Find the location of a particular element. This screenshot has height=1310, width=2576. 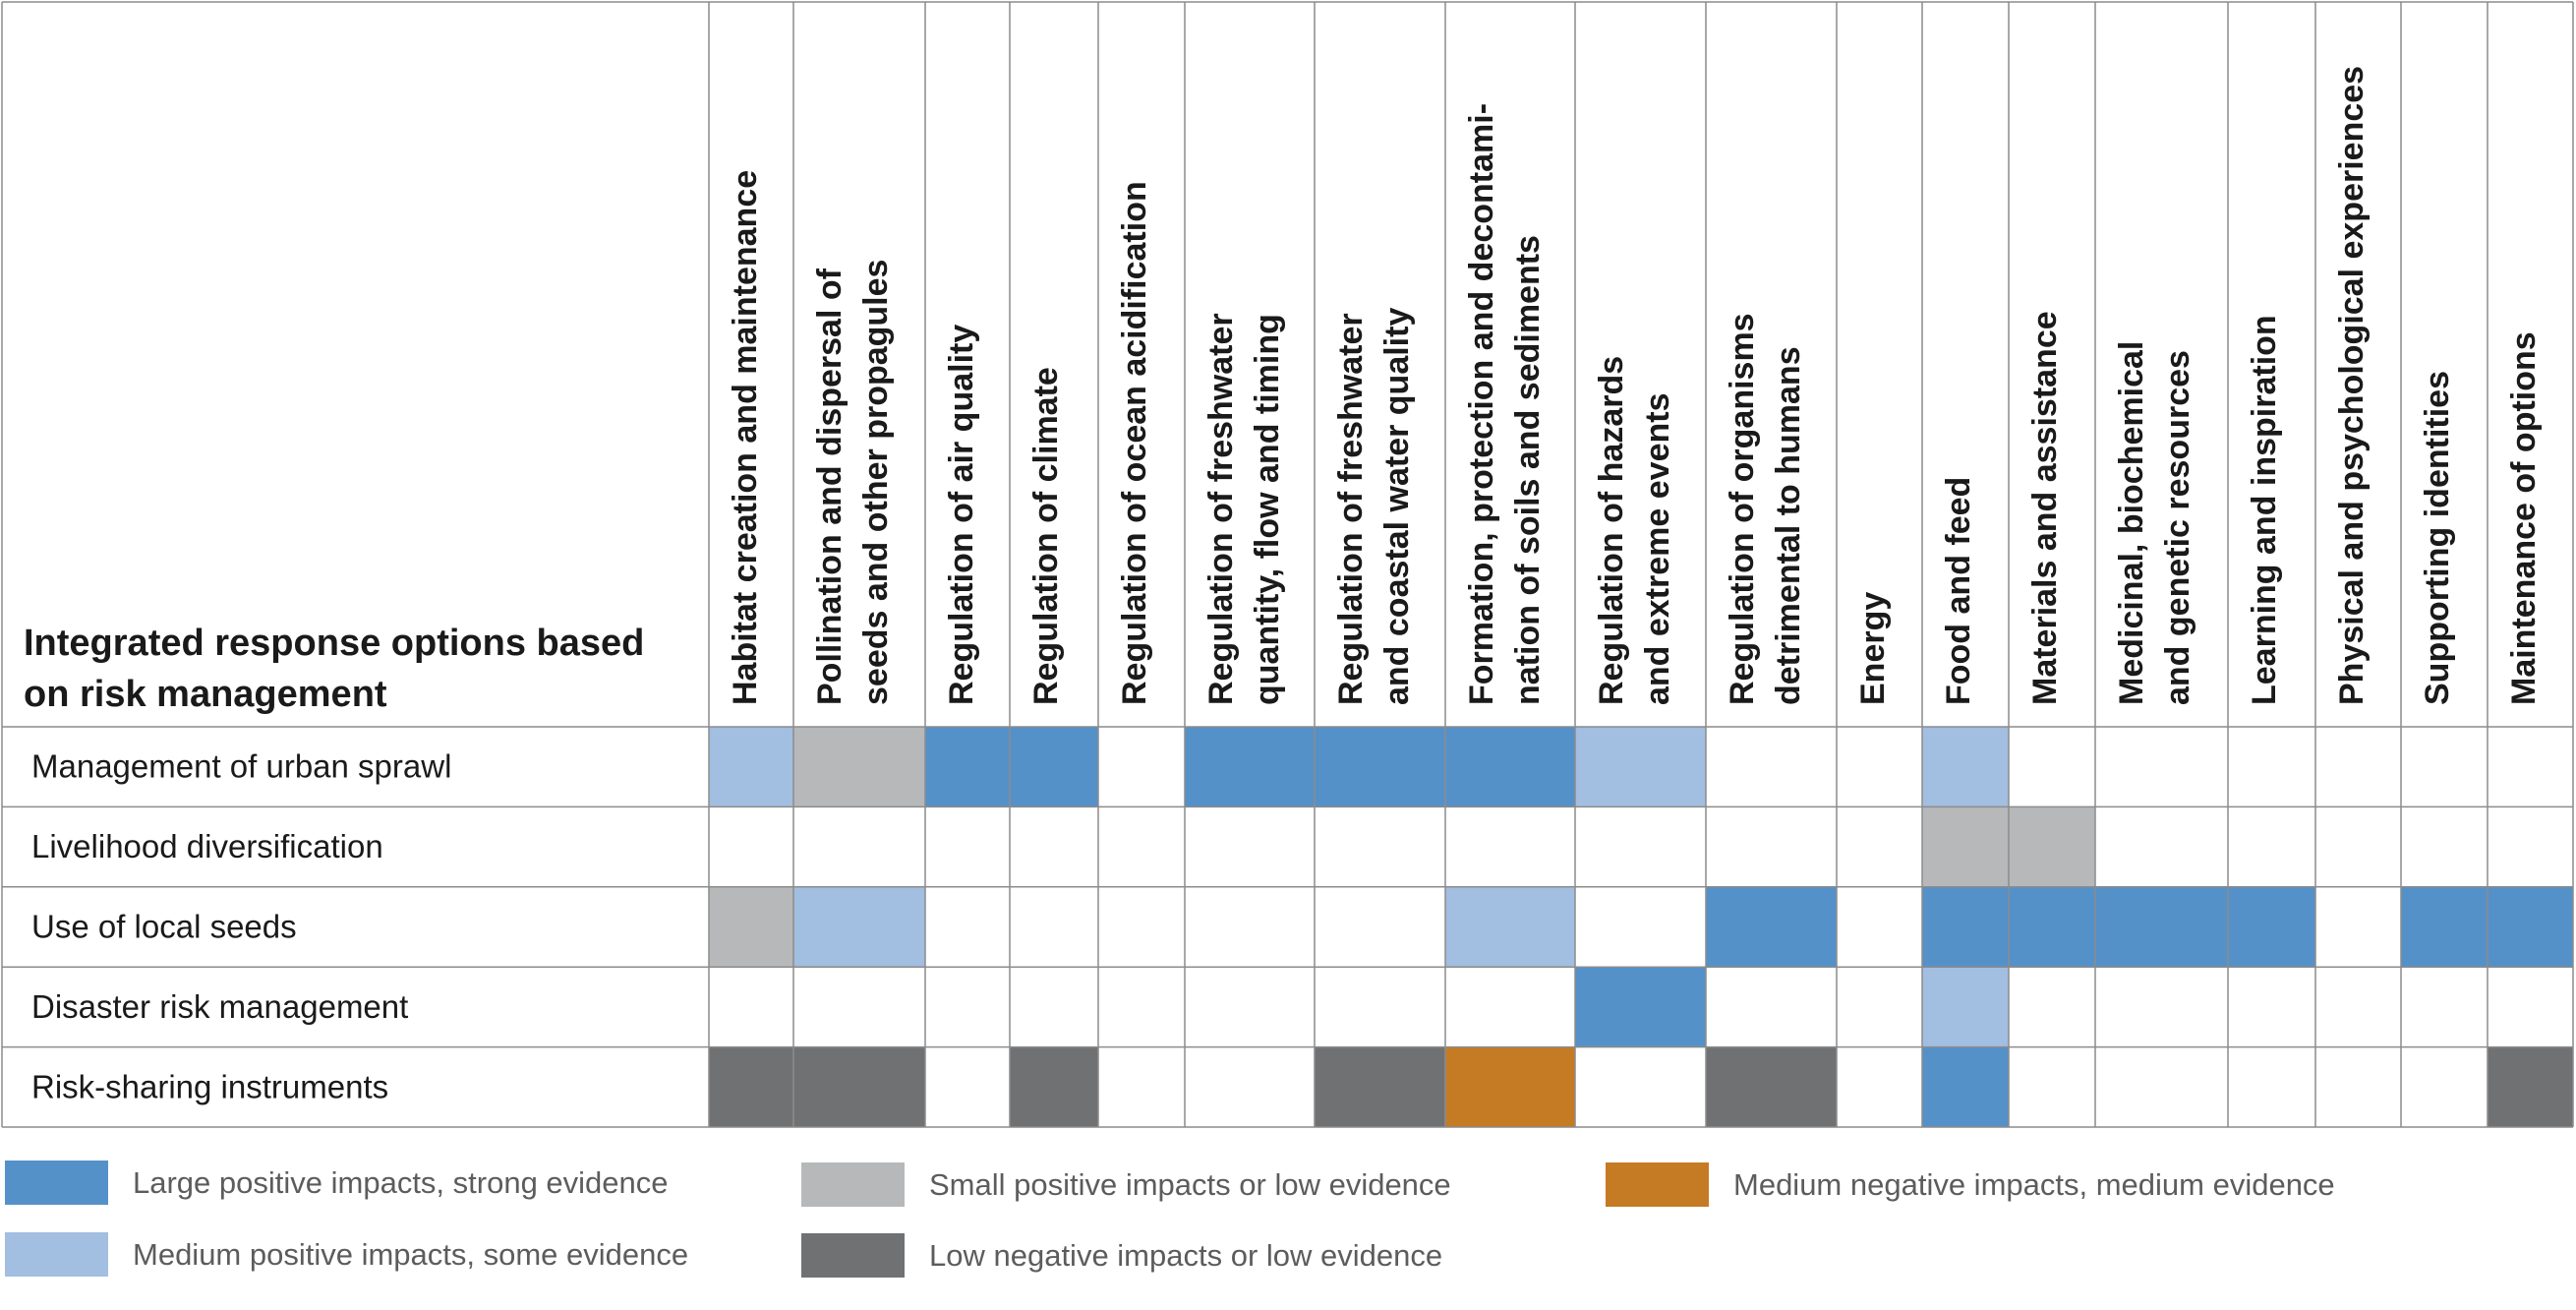

column-header: Regulation of climate is located at coordinates (1046, 536).